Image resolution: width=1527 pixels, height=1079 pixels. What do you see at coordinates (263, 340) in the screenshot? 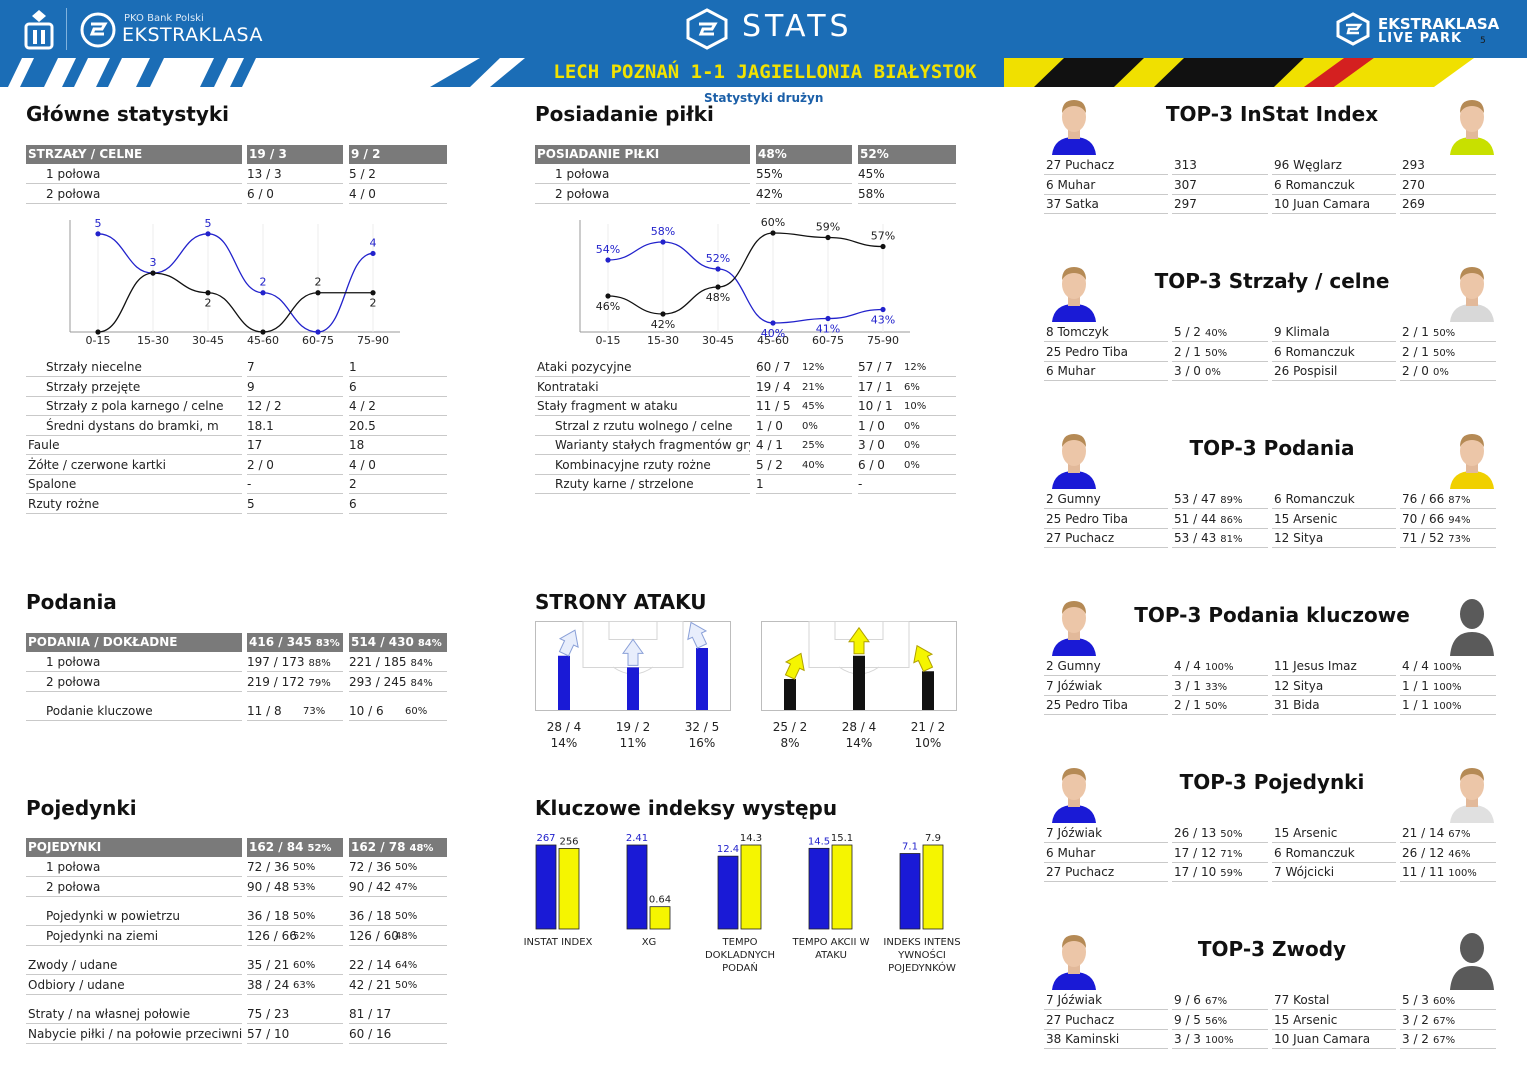
I see `x-tick-label: 45-60` at bounding box center [263, 340].